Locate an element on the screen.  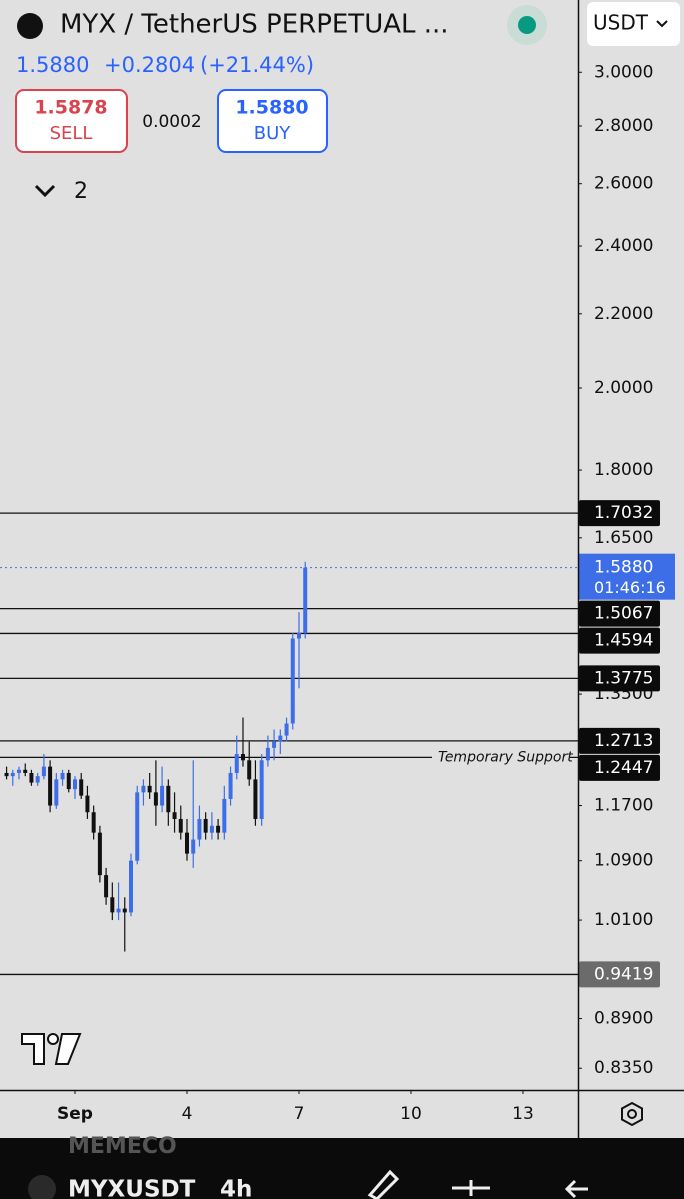
buy-label: BUY is located at coordinates (273, 133).